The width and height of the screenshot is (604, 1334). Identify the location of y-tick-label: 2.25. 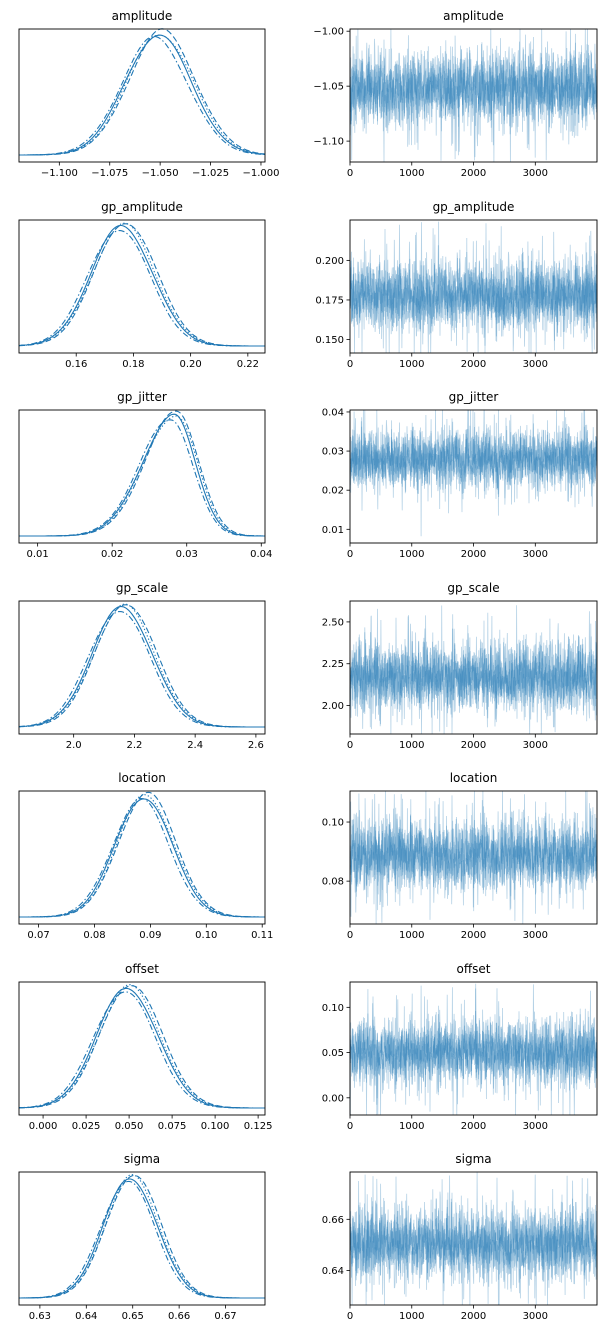
(333, 664).